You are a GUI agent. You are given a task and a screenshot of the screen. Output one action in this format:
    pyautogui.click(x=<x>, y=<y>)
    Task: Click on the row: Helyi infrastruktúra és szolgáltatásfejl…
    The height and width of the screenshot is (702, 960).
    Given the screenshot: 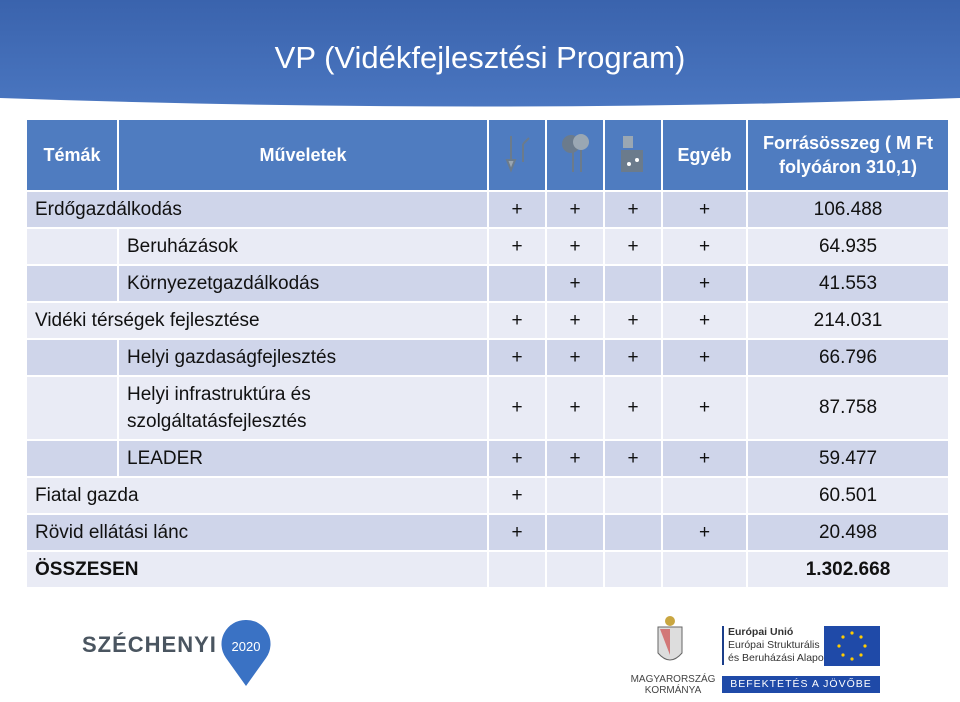 What is the action you would take?
    pyautogui.click(x=487, y=408)
    